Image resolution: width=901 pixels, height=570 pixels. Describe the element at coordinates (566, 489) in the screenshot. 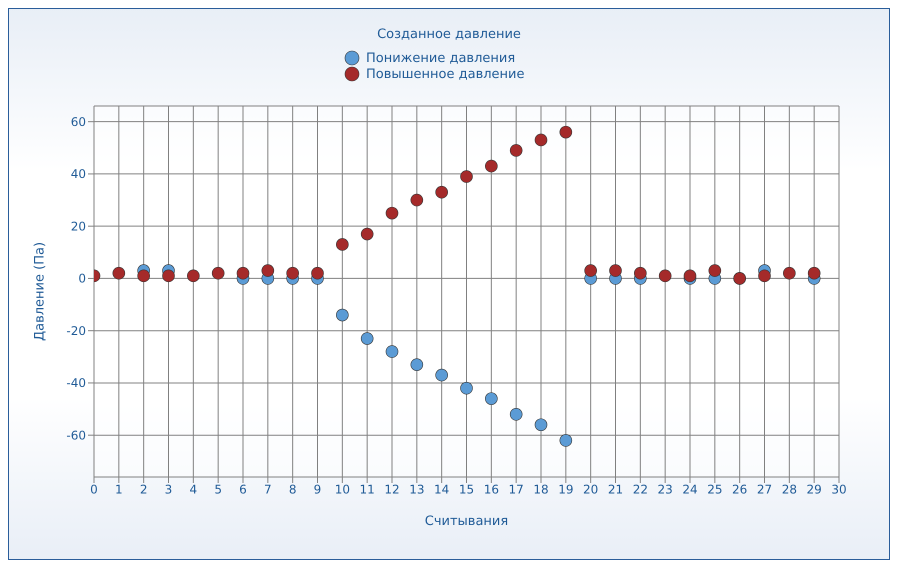

I see `x-tick-label: 19` at that location.